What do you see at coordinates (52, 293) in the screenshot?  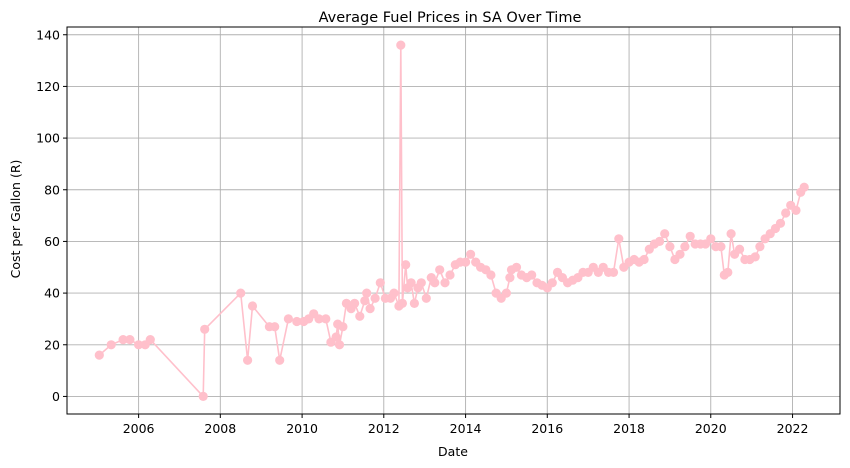 I see `y-tick-label: 40` at bounding box center [52, 293].